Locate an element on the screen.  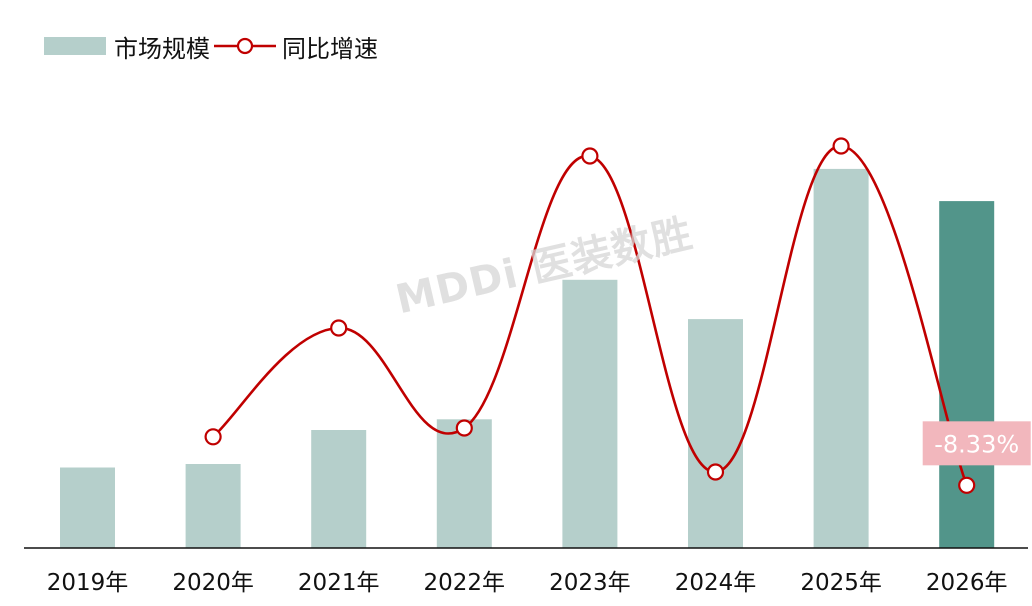
data-label-text: -8.33% is located at coordinates (976, 444).